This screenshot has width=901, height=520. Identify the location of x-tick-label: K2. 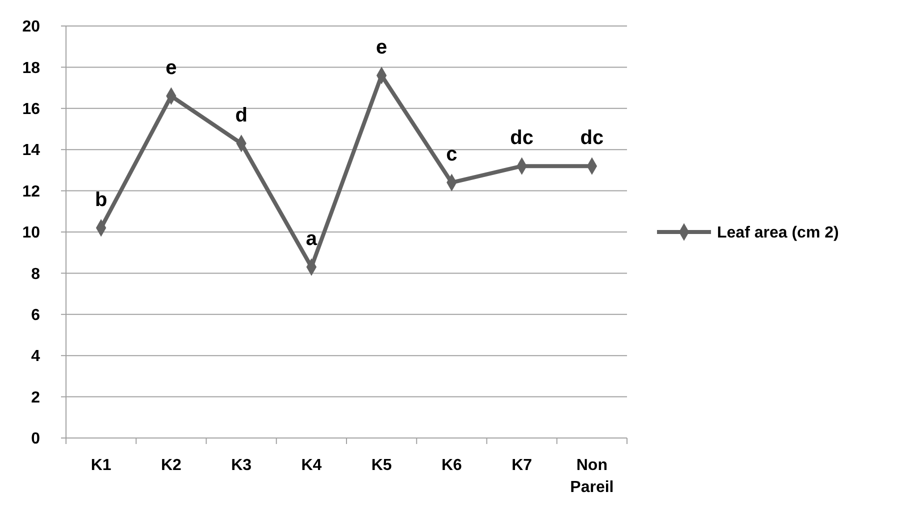
(171, 465).